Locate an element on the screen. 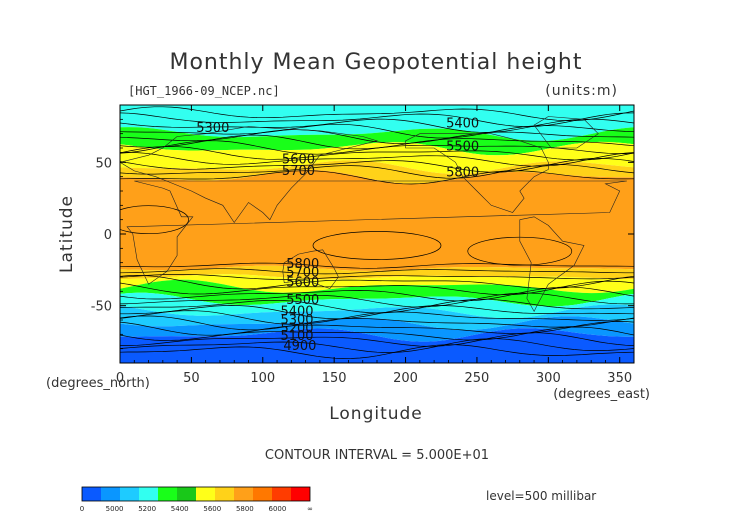 The width and height of the screenshot is (752, 532). contour-interval-text: CONTOUR INTERVAL = 5.000E+01 is located at coordinates (377, 455).